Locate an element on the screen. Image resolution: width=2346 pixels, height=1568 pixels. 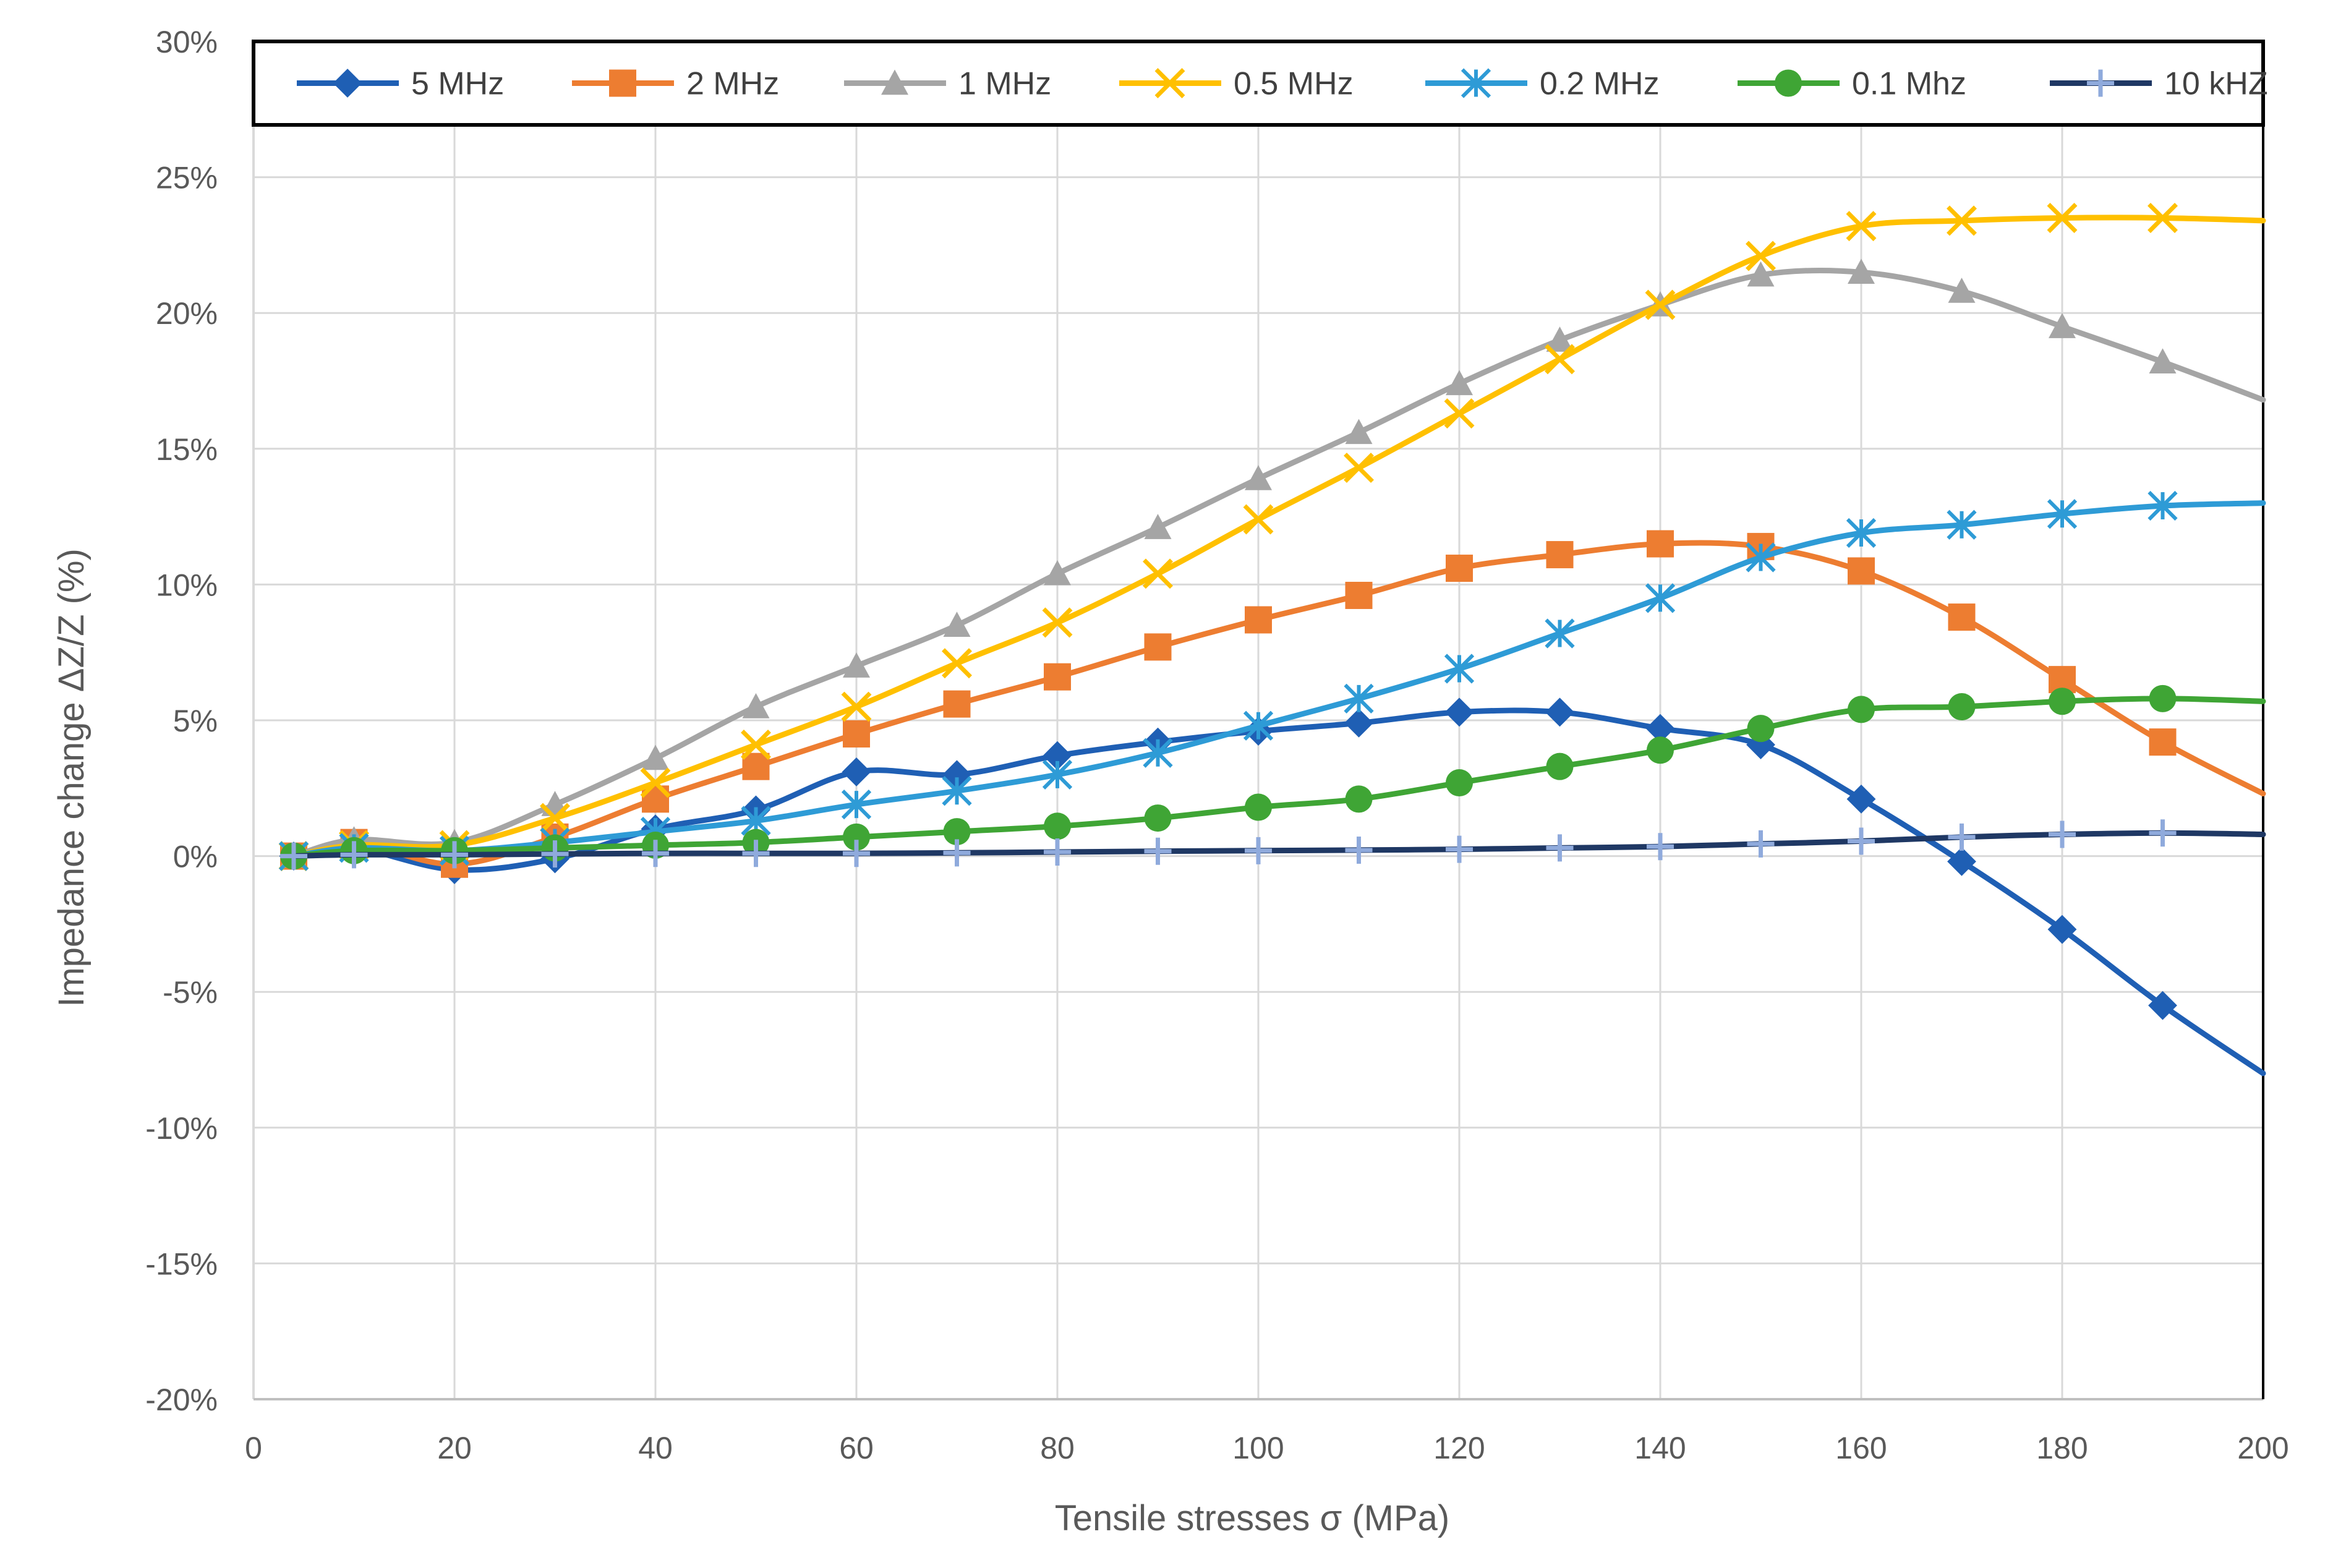
data-point-5-11-shape is located at coordinates (1359, 799).